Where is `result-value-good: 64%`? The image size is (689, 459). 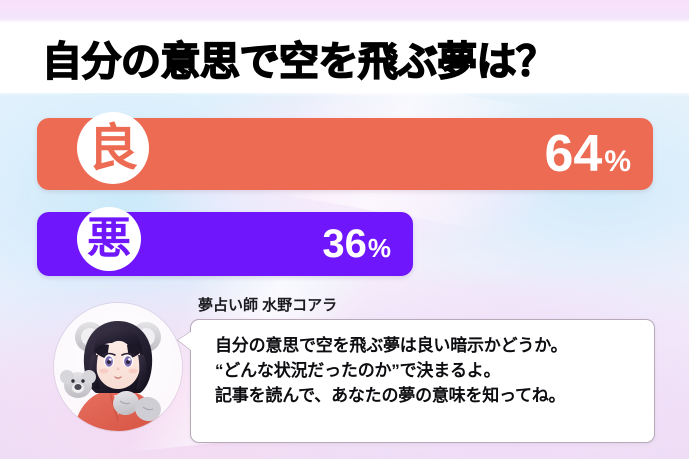
result-value-good: 64% is located at coordinates (587, 154).